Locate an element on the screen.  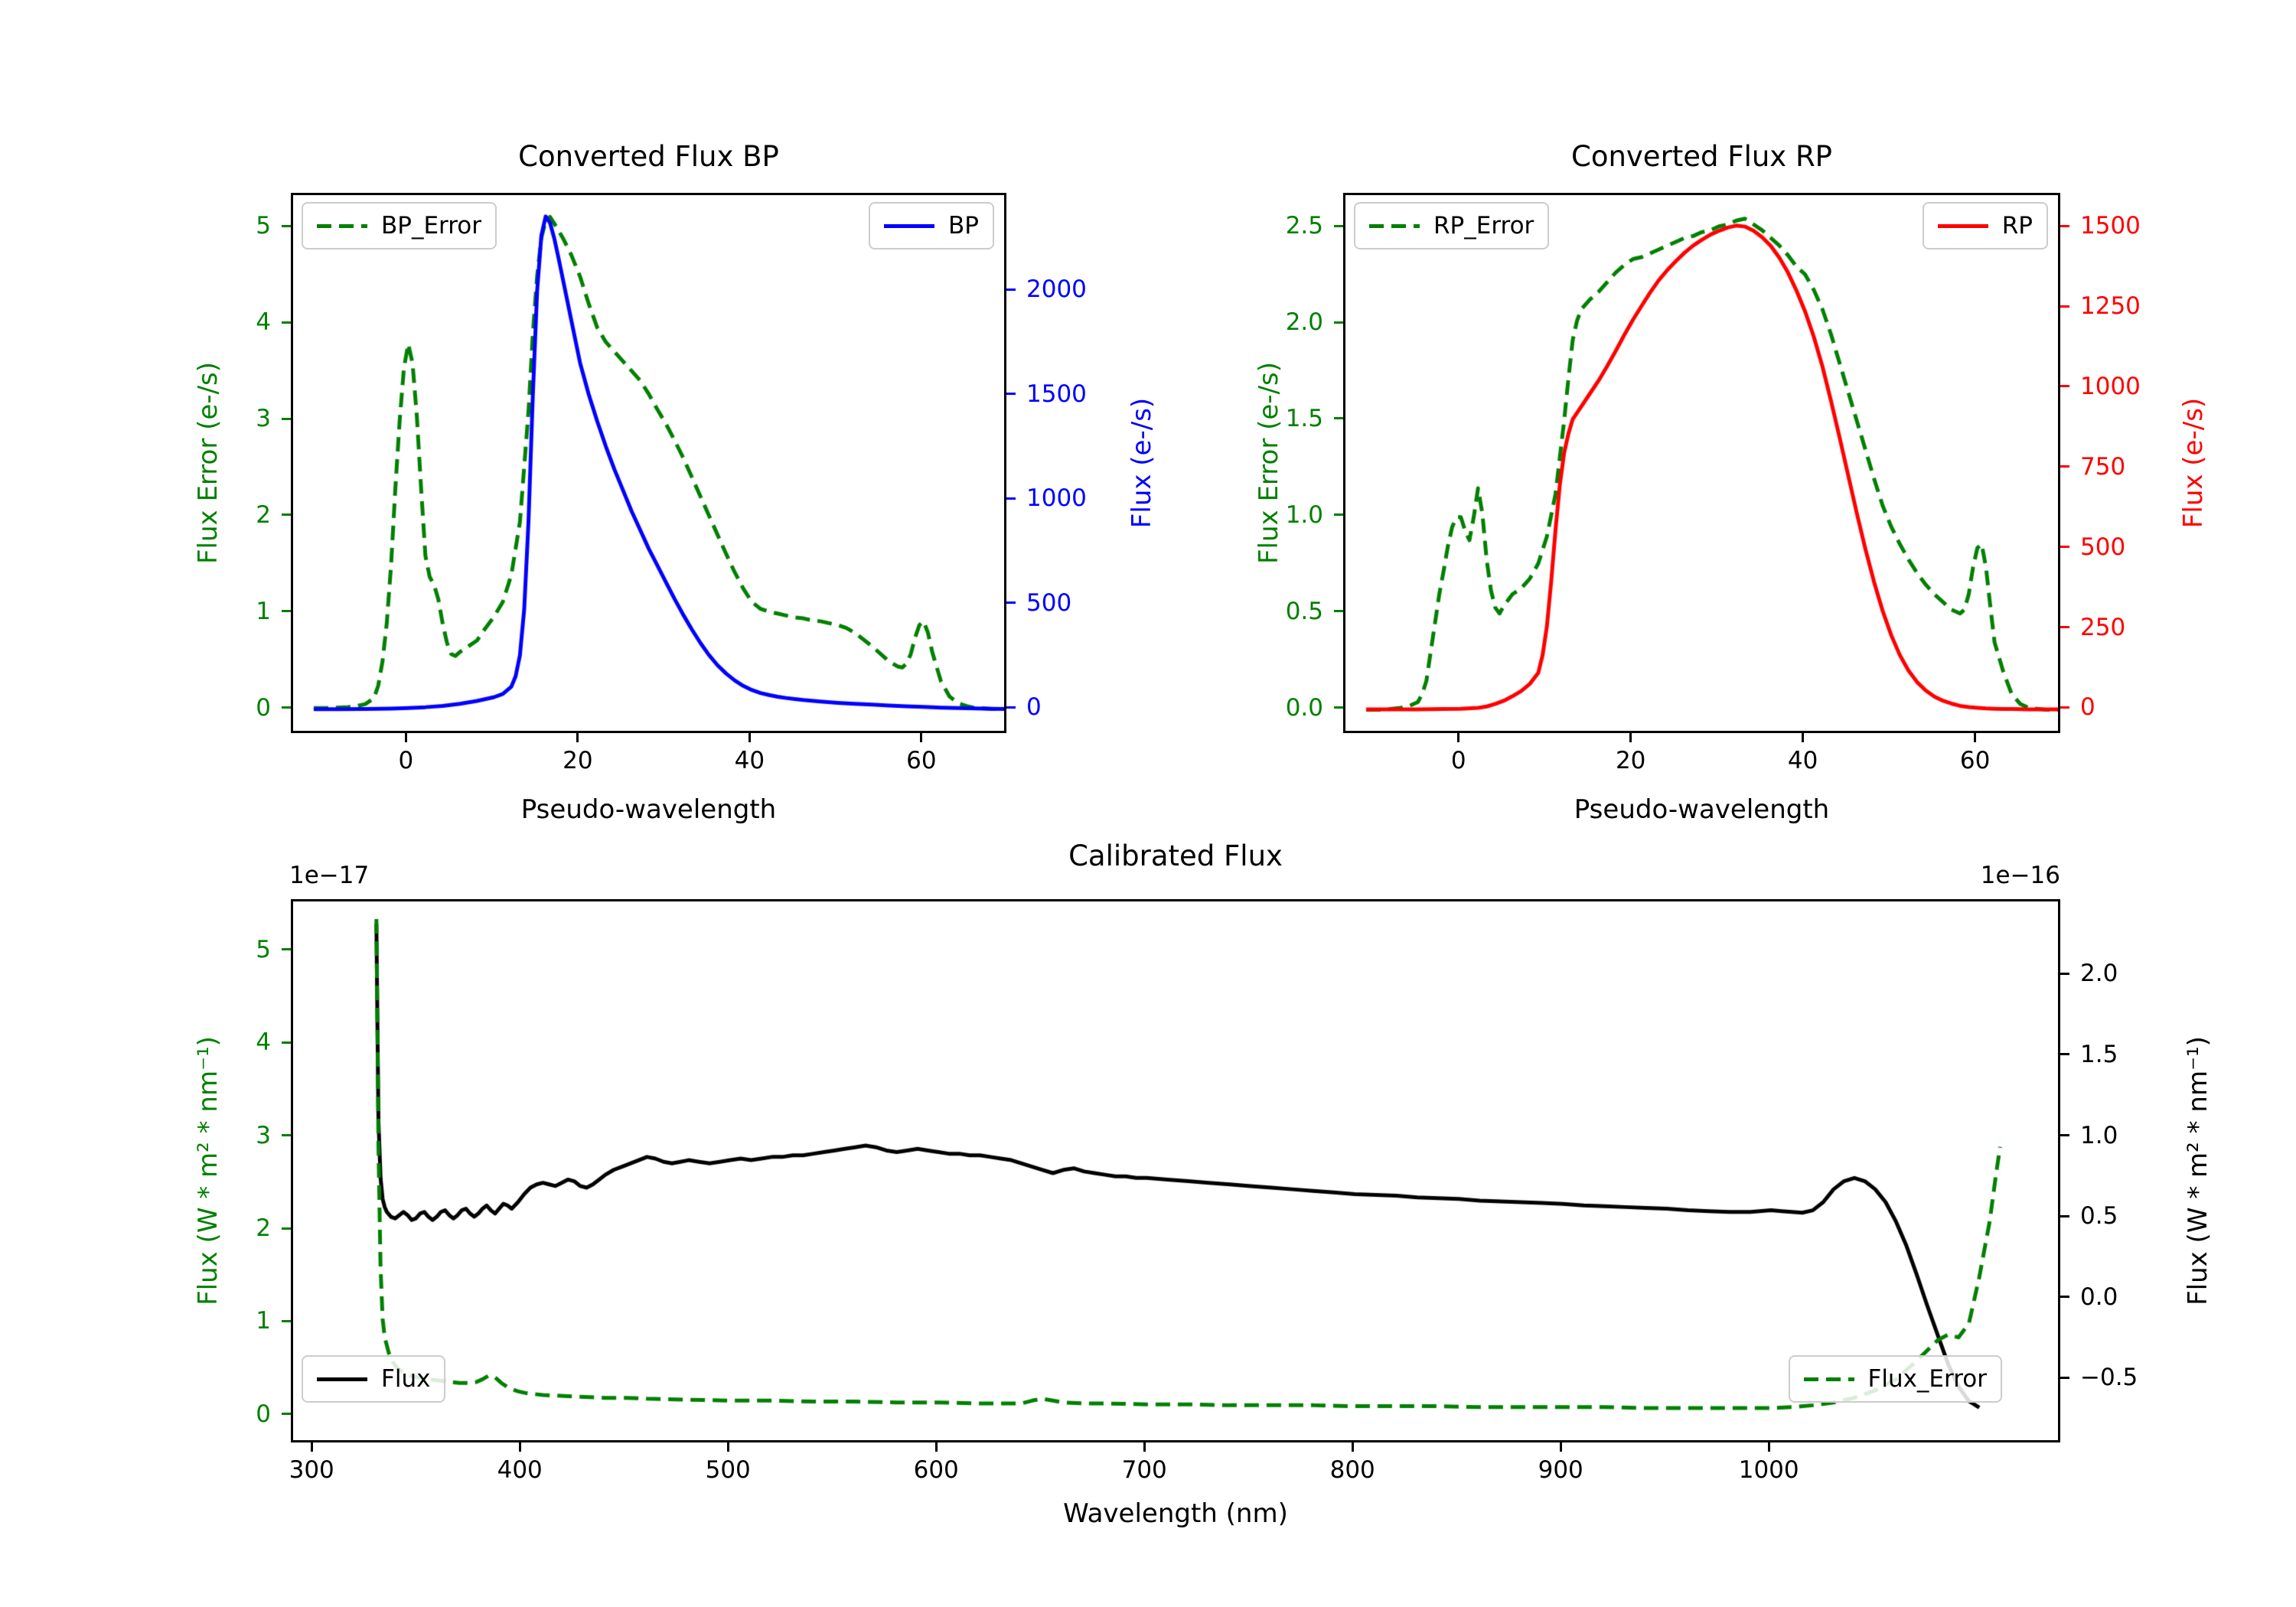
axis-offset-text-right: 1e−16 is located at coordinates (2020, 875).